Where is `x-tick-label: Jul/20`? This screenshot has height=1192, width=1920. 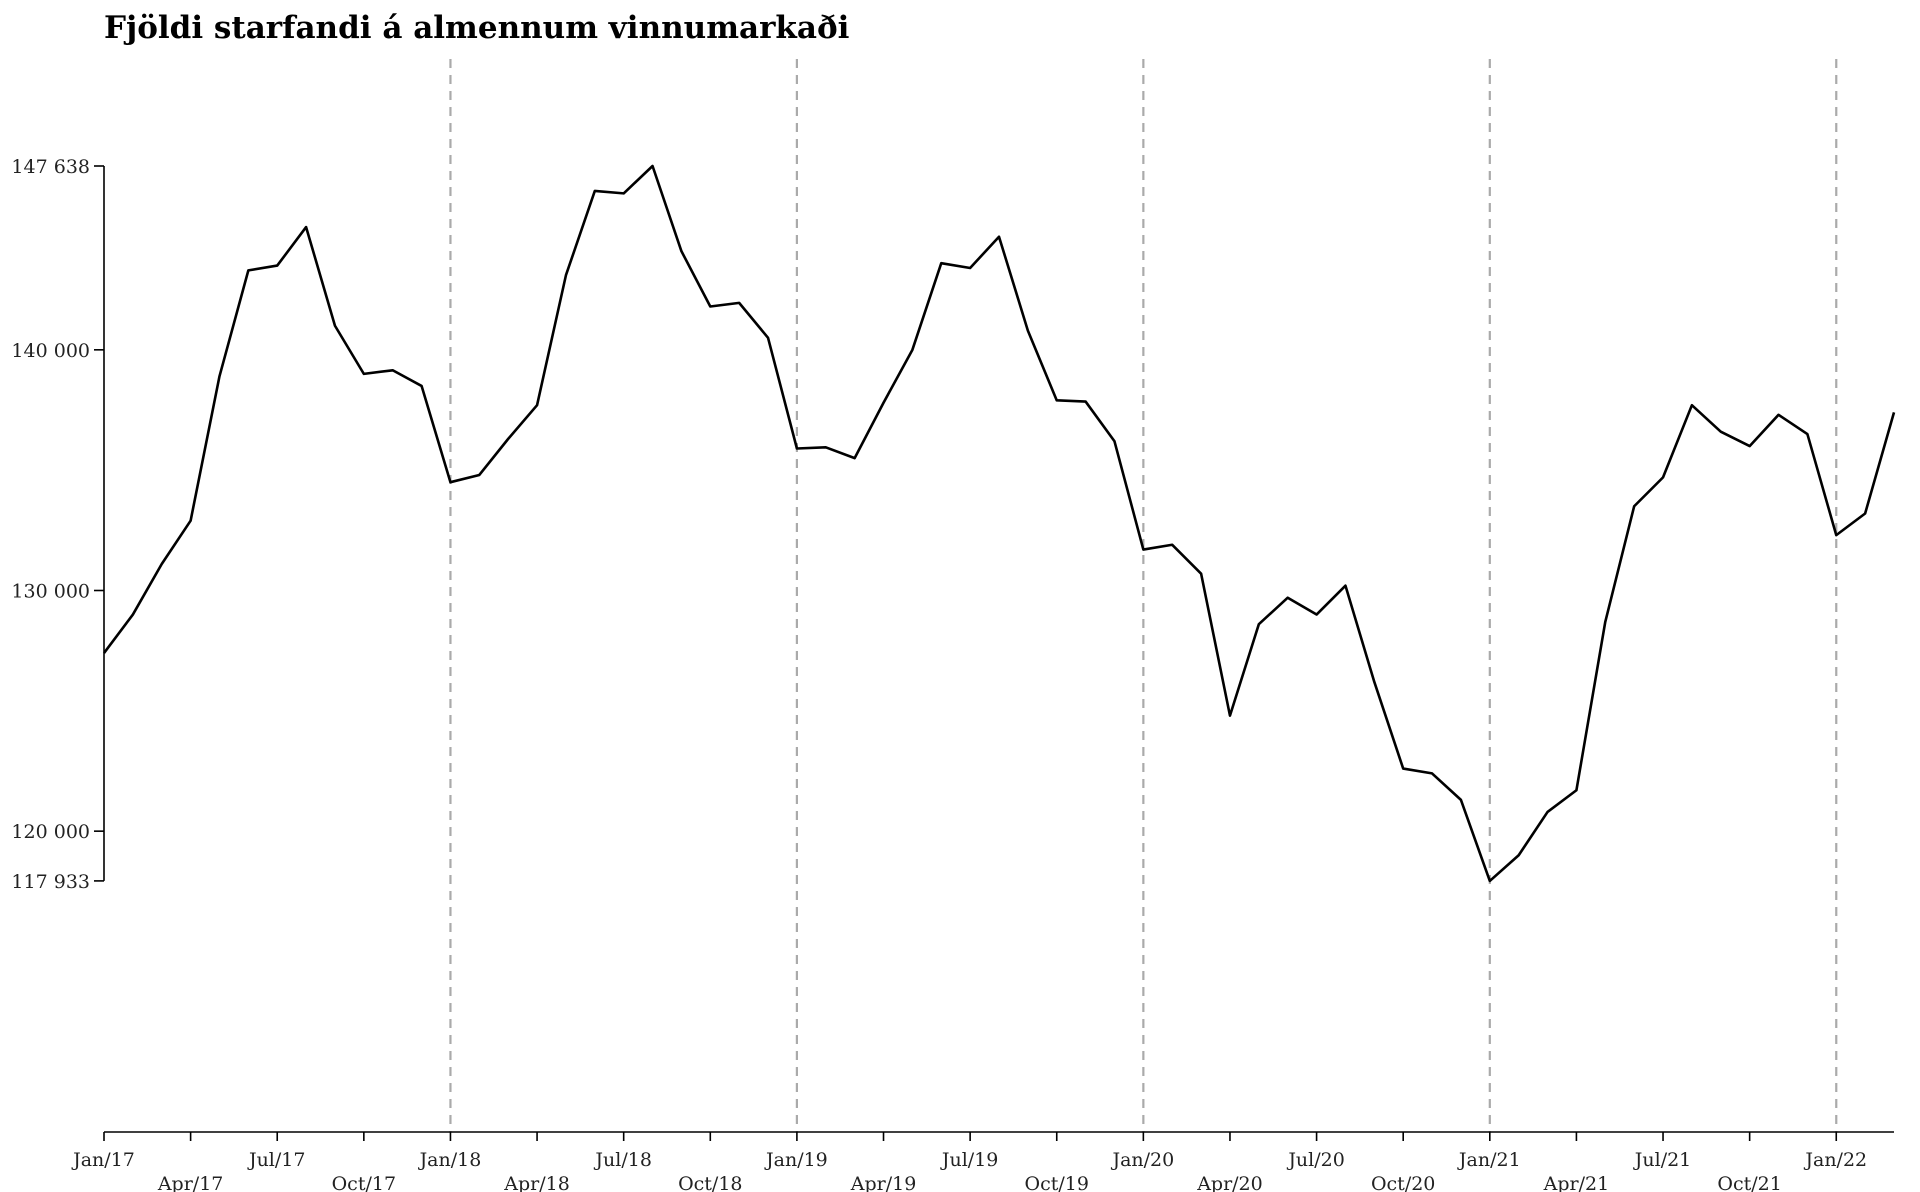
x-tick-label: Jul/20 is located at coordinates (1315, 1160).